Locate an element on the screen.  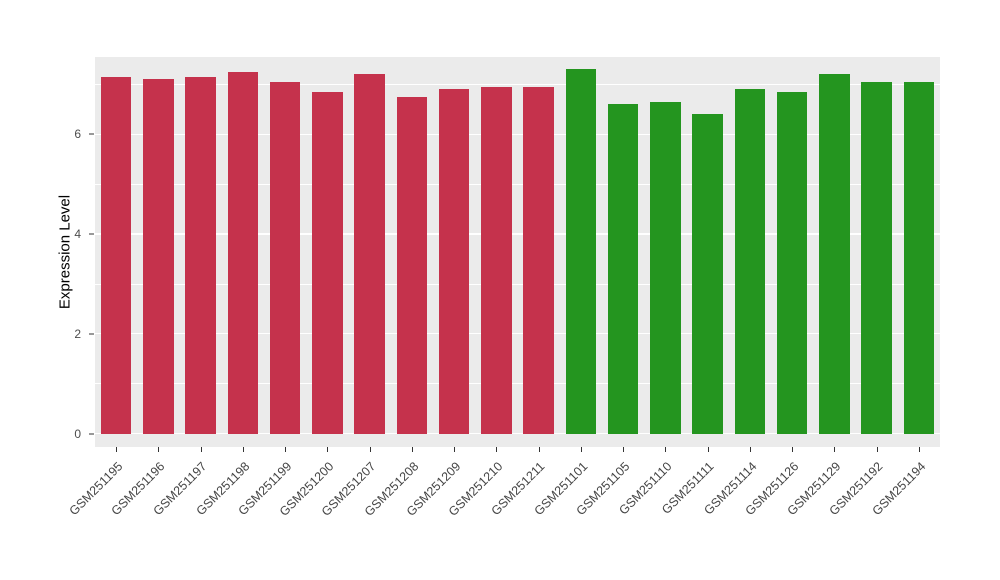
x-label-slot: GSM251111 is located at coordinates (694, 516).